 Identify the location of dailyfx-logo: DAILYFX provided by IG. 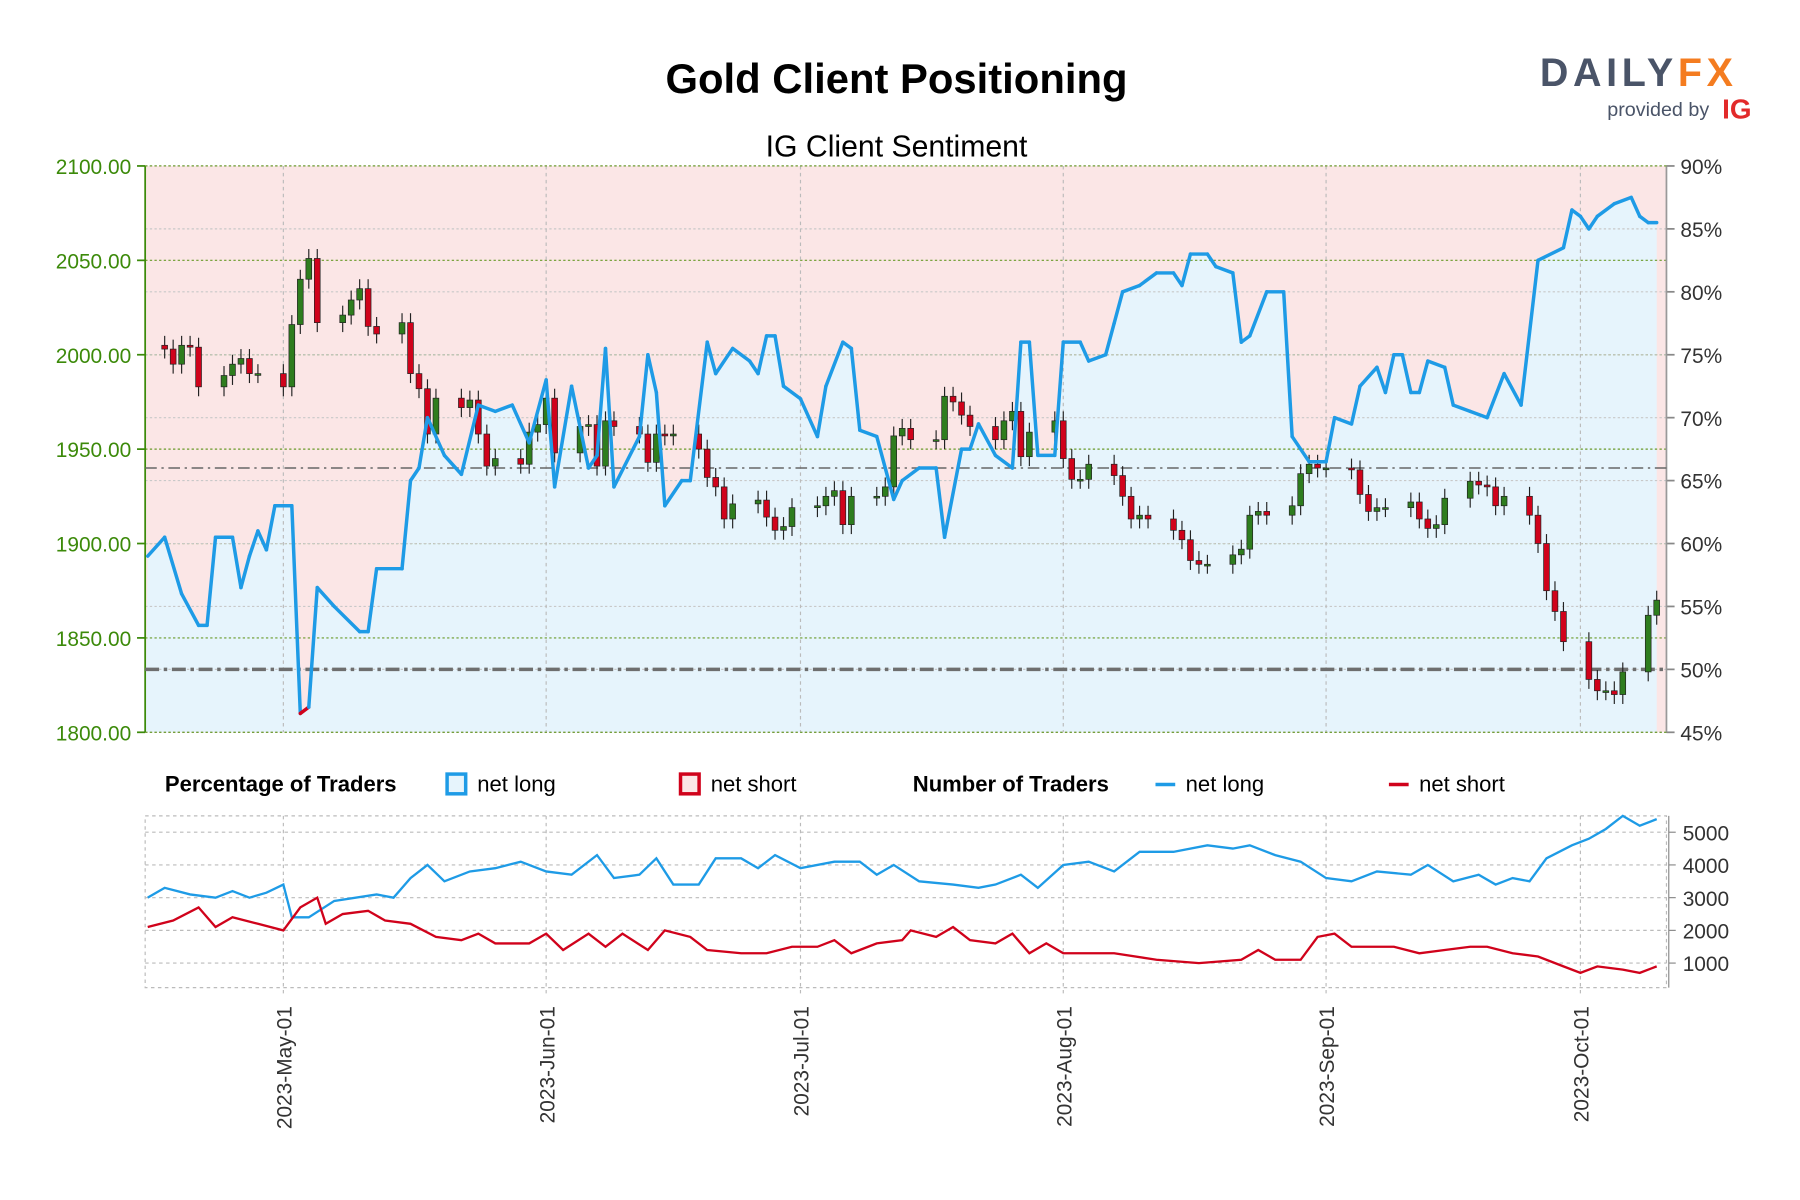
(1646, 87).